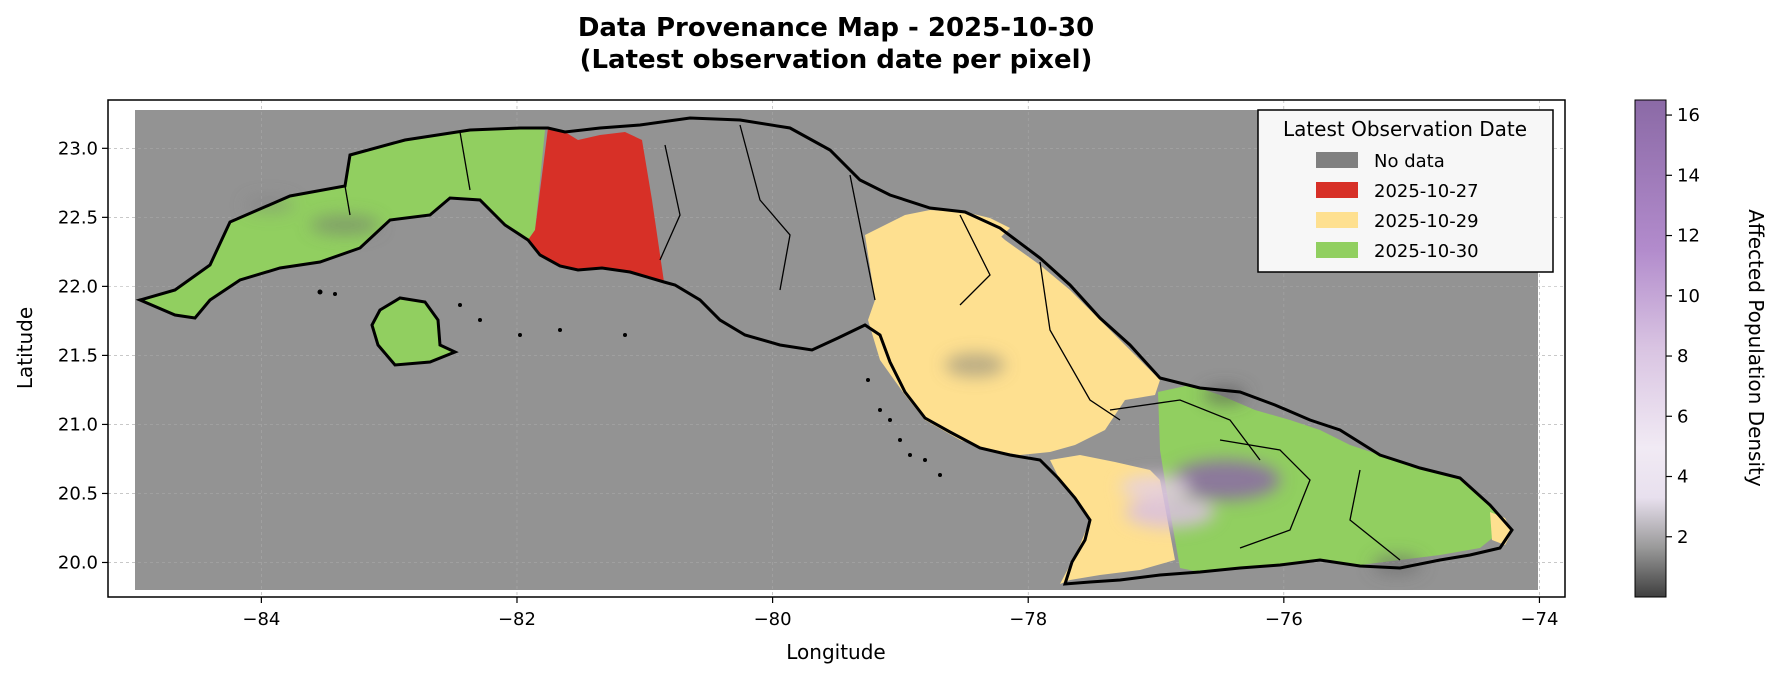 Image resolution: width=1778 pixels, height=679 pixels. What do you see at coordinates (78, 355) in the screenshot?
I see `y-tick-label: 21.5` at bounding box center [78, 355].